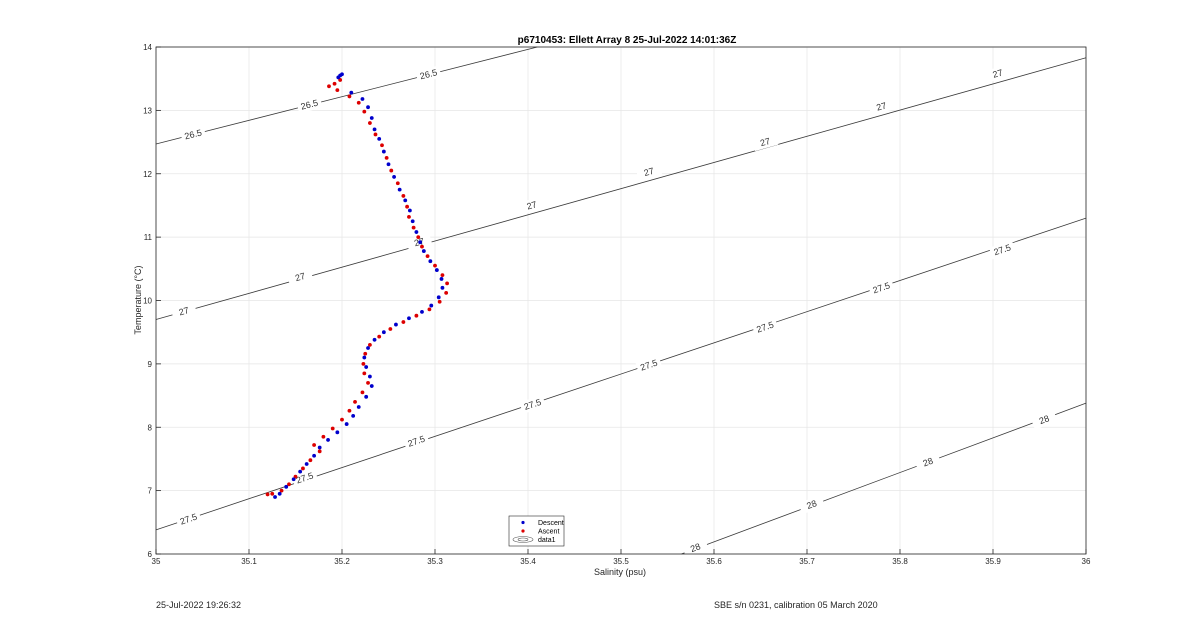 Image resolution: width=1200 pixels, height=622 pixels. Describe the element at coordinates (695, 547) in the screenshot. I see `contour-label-3-0: 28` at that location.